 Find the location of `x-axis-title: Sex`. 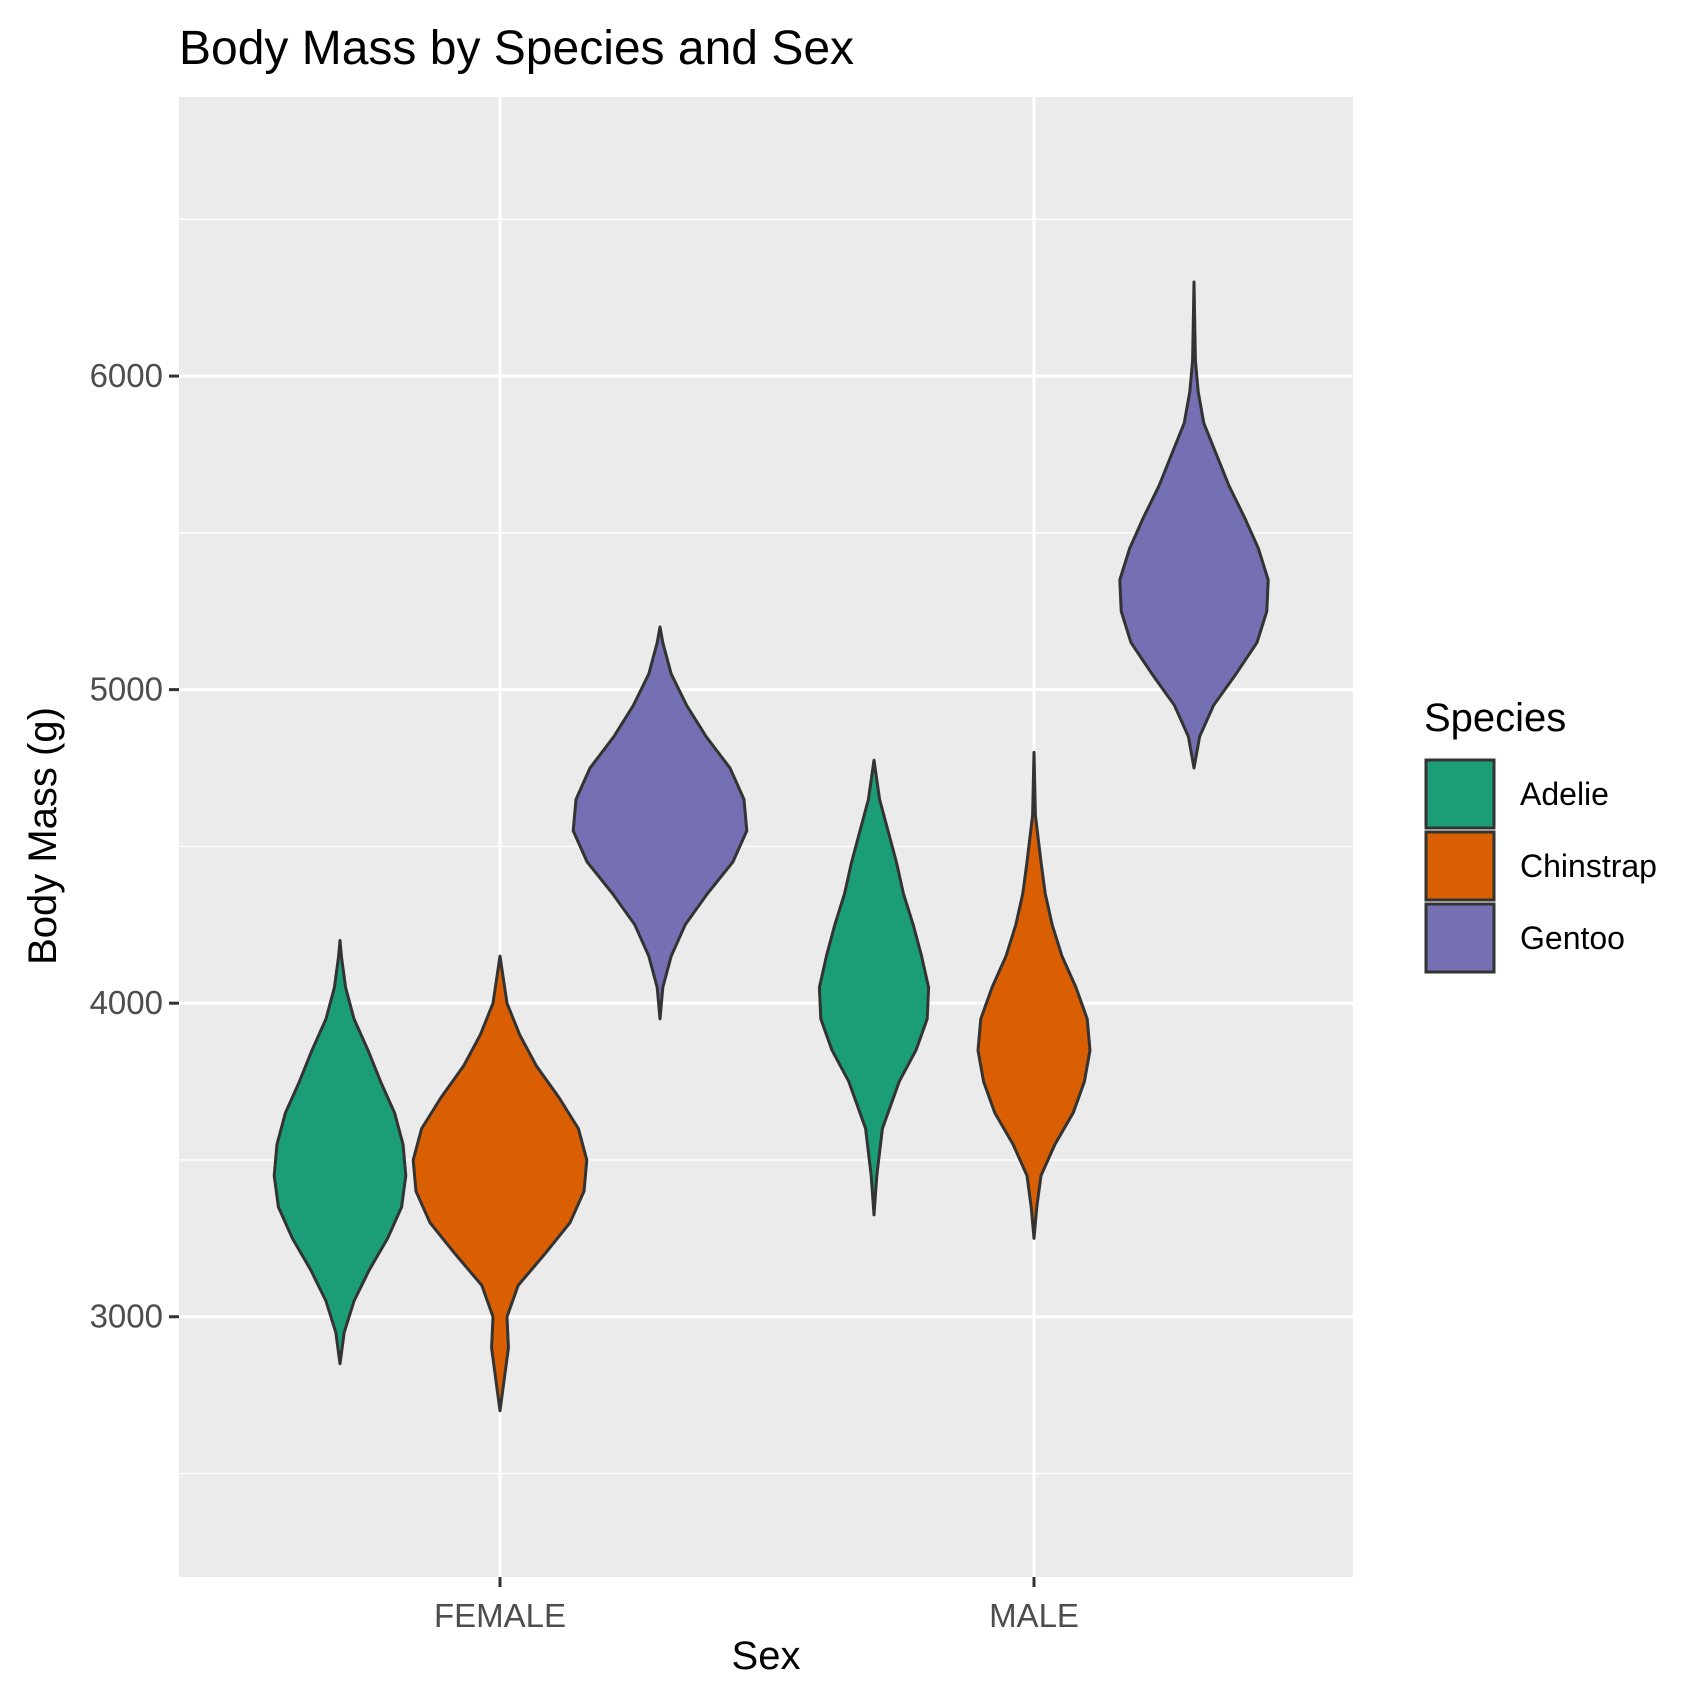

x-axis-title: Sex is located at coordinates (766, 1656).